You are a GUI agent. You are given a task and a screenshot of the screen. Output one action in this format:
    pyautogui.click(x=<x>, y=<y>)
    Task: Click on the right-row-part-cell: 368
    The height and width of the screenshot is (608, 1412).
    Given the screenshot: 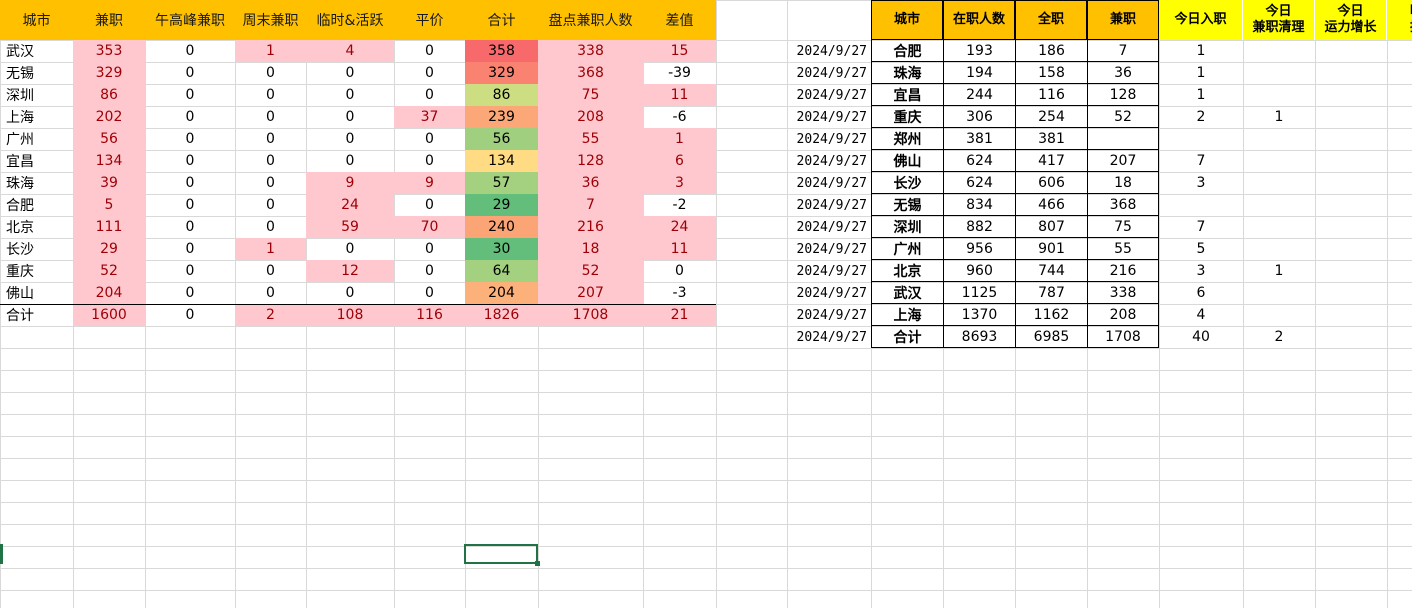 What is the action you would take?
    pyautogui.click(x=1123, y=205)
    